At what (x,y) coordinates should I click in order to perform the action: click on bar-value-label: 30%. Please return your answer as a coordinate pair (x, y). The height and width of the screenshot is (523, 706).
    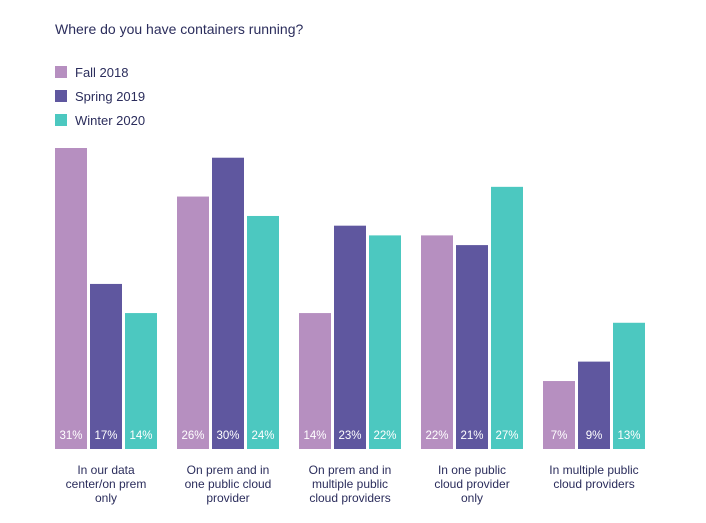
    Looking at the image, I should click on (227, 436).